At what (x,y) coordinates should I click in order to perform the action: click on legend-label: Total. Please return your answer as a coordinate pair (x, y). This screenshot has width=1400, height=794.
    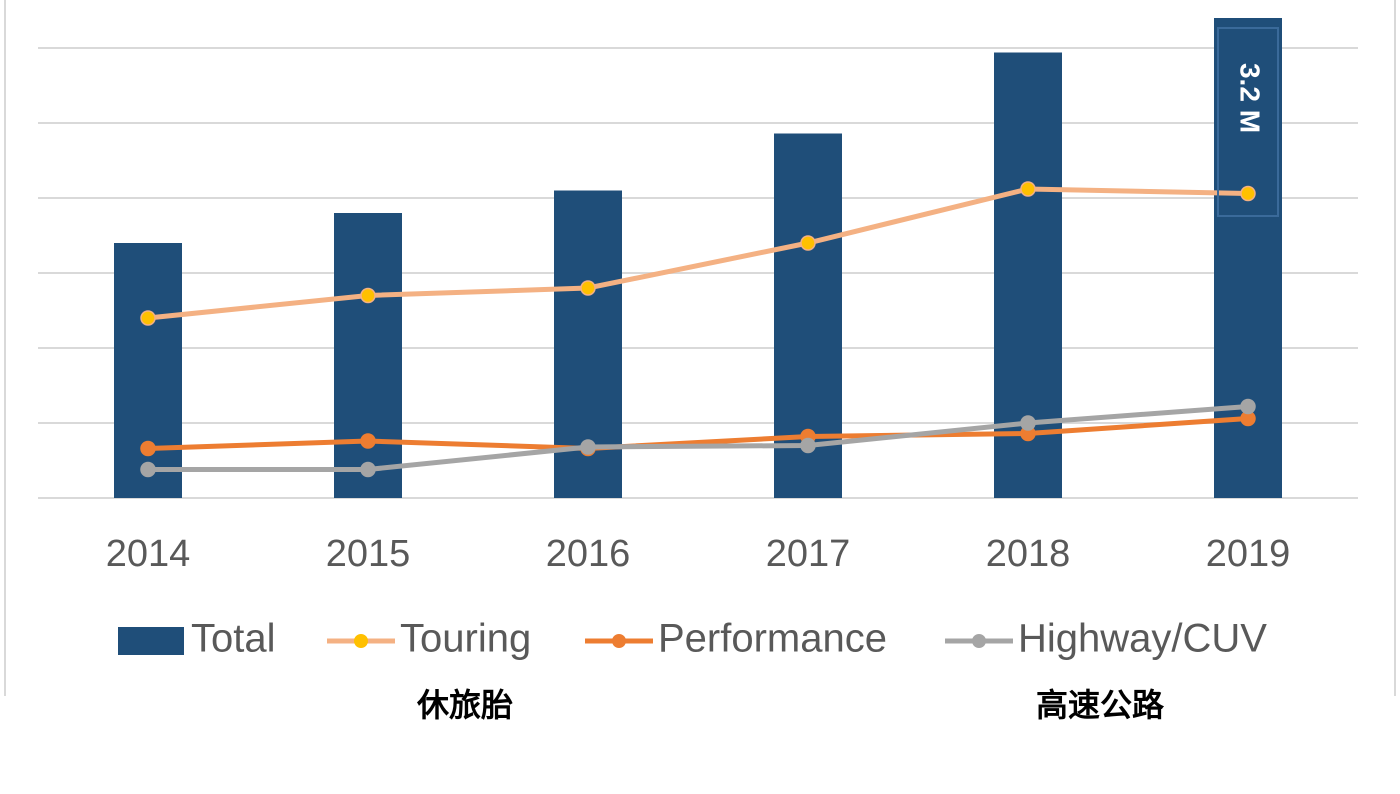
    Looking at the image, I should click on (233, 639).